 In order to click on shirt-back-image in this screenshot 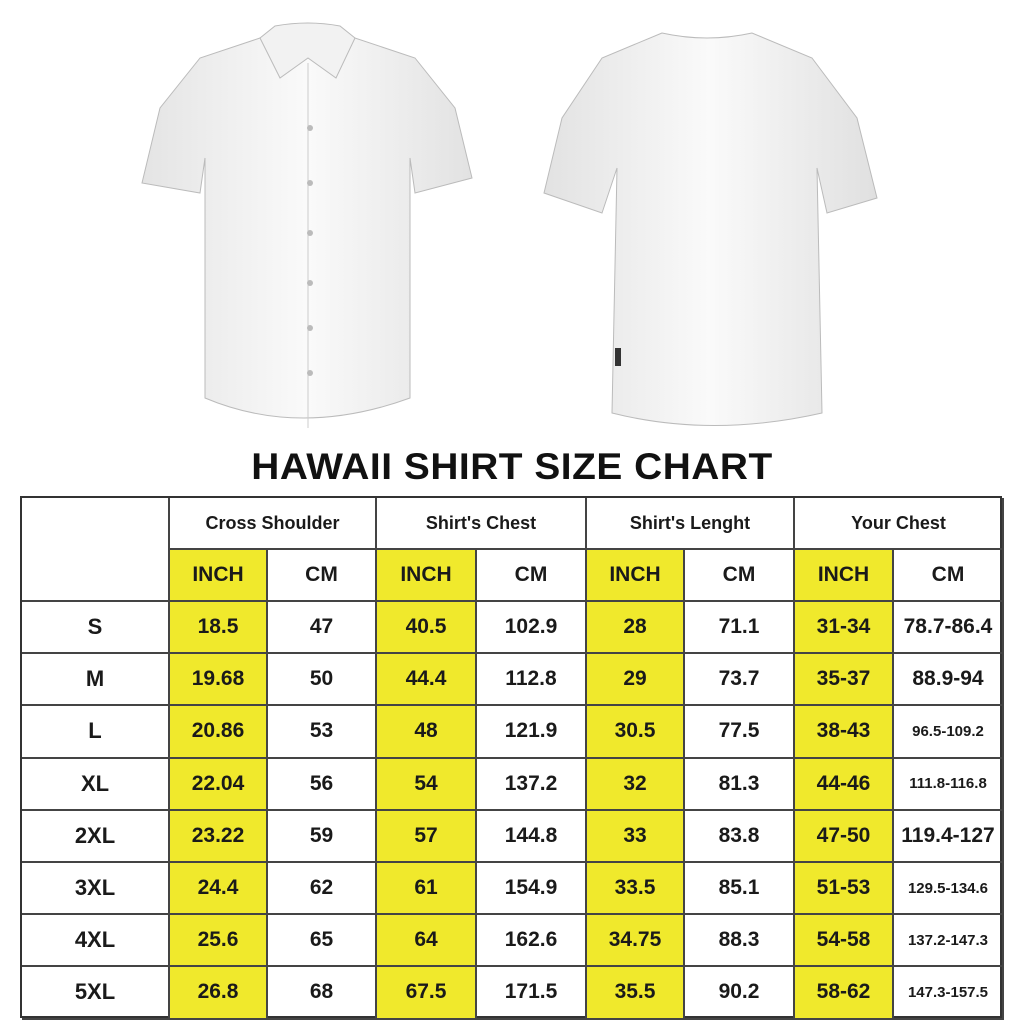, I will do `click(710, 229)`.